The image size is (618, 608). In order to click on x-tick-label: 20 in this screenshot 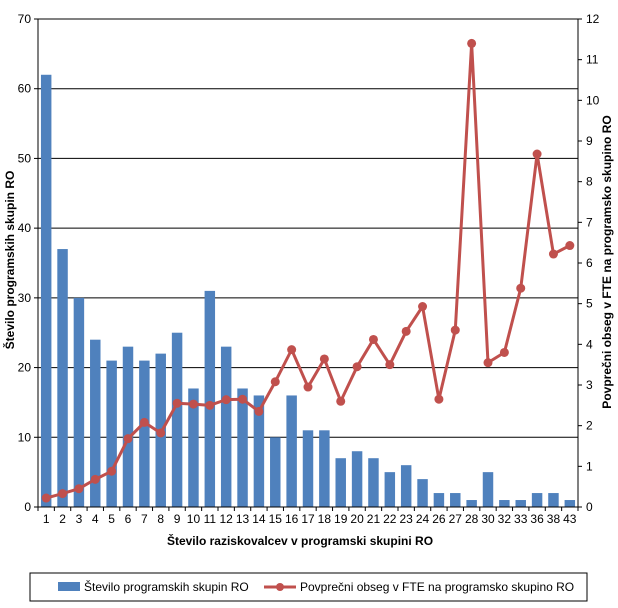, I will do `click(357, 519)`.